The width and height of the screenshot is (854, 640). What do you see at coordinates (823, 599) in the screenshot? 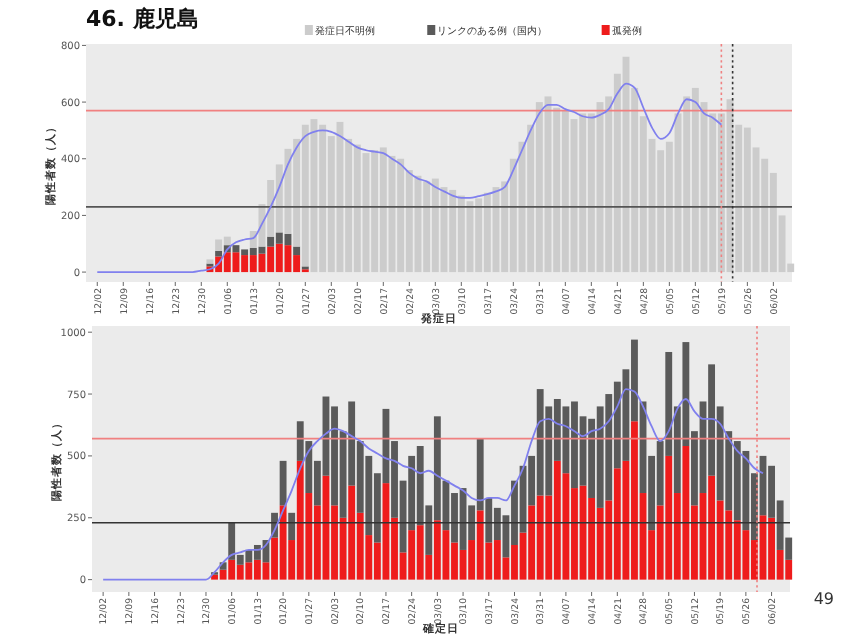
I see `text: 49` at bounding box center [823, 599].